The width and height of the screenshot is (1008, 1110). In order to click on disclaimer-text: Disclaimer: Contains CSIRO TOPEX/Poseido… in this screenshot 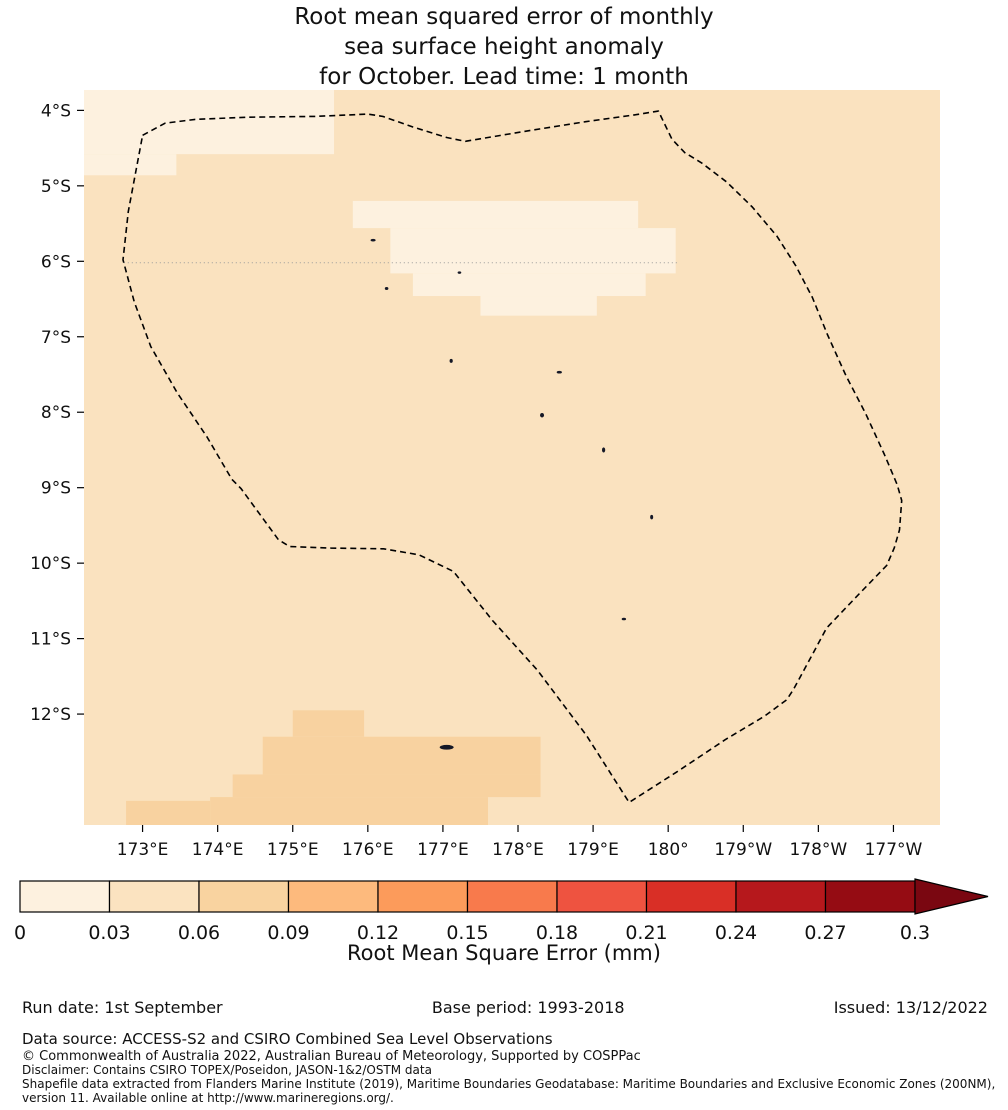, I will do `click(227, 1070)`.